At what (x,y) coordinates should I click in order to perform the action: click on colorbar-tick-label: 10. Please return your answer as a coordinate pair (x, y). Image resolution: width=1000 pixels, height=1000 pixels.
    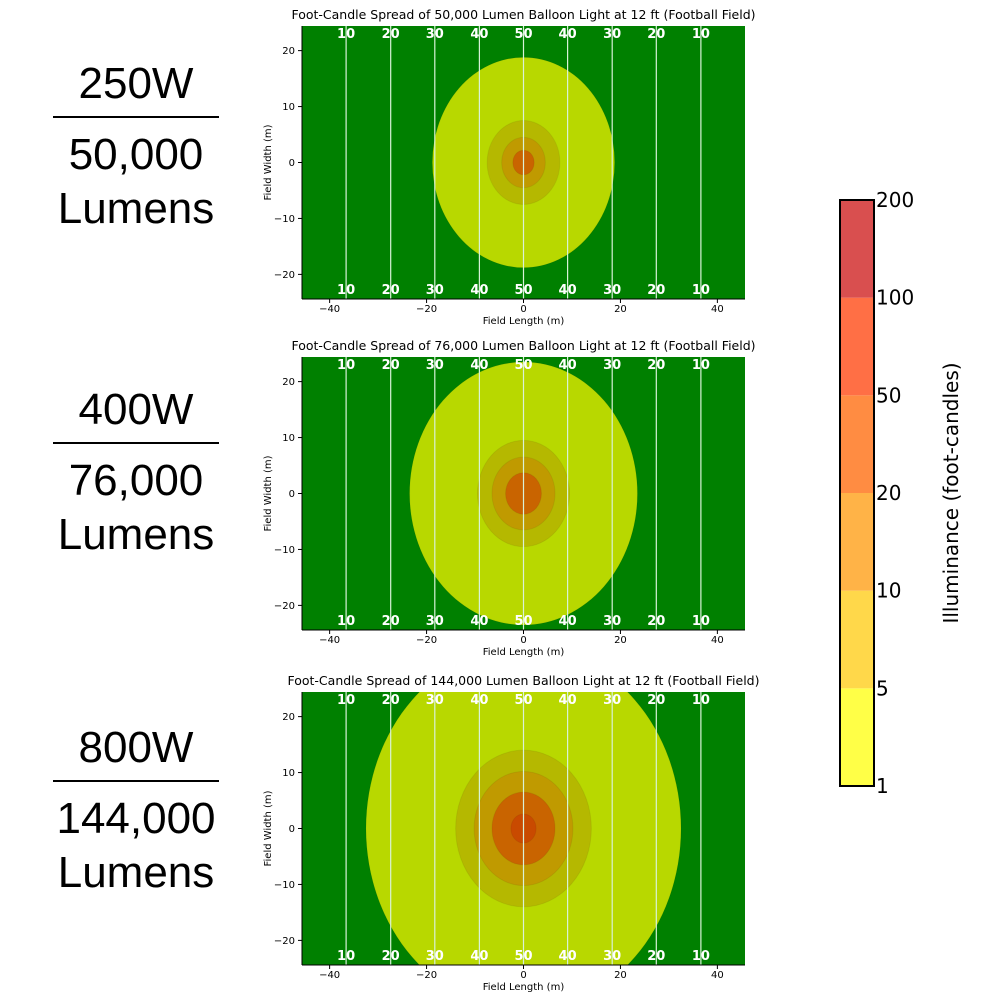
    Looking at the image, I should click on (888, 591).